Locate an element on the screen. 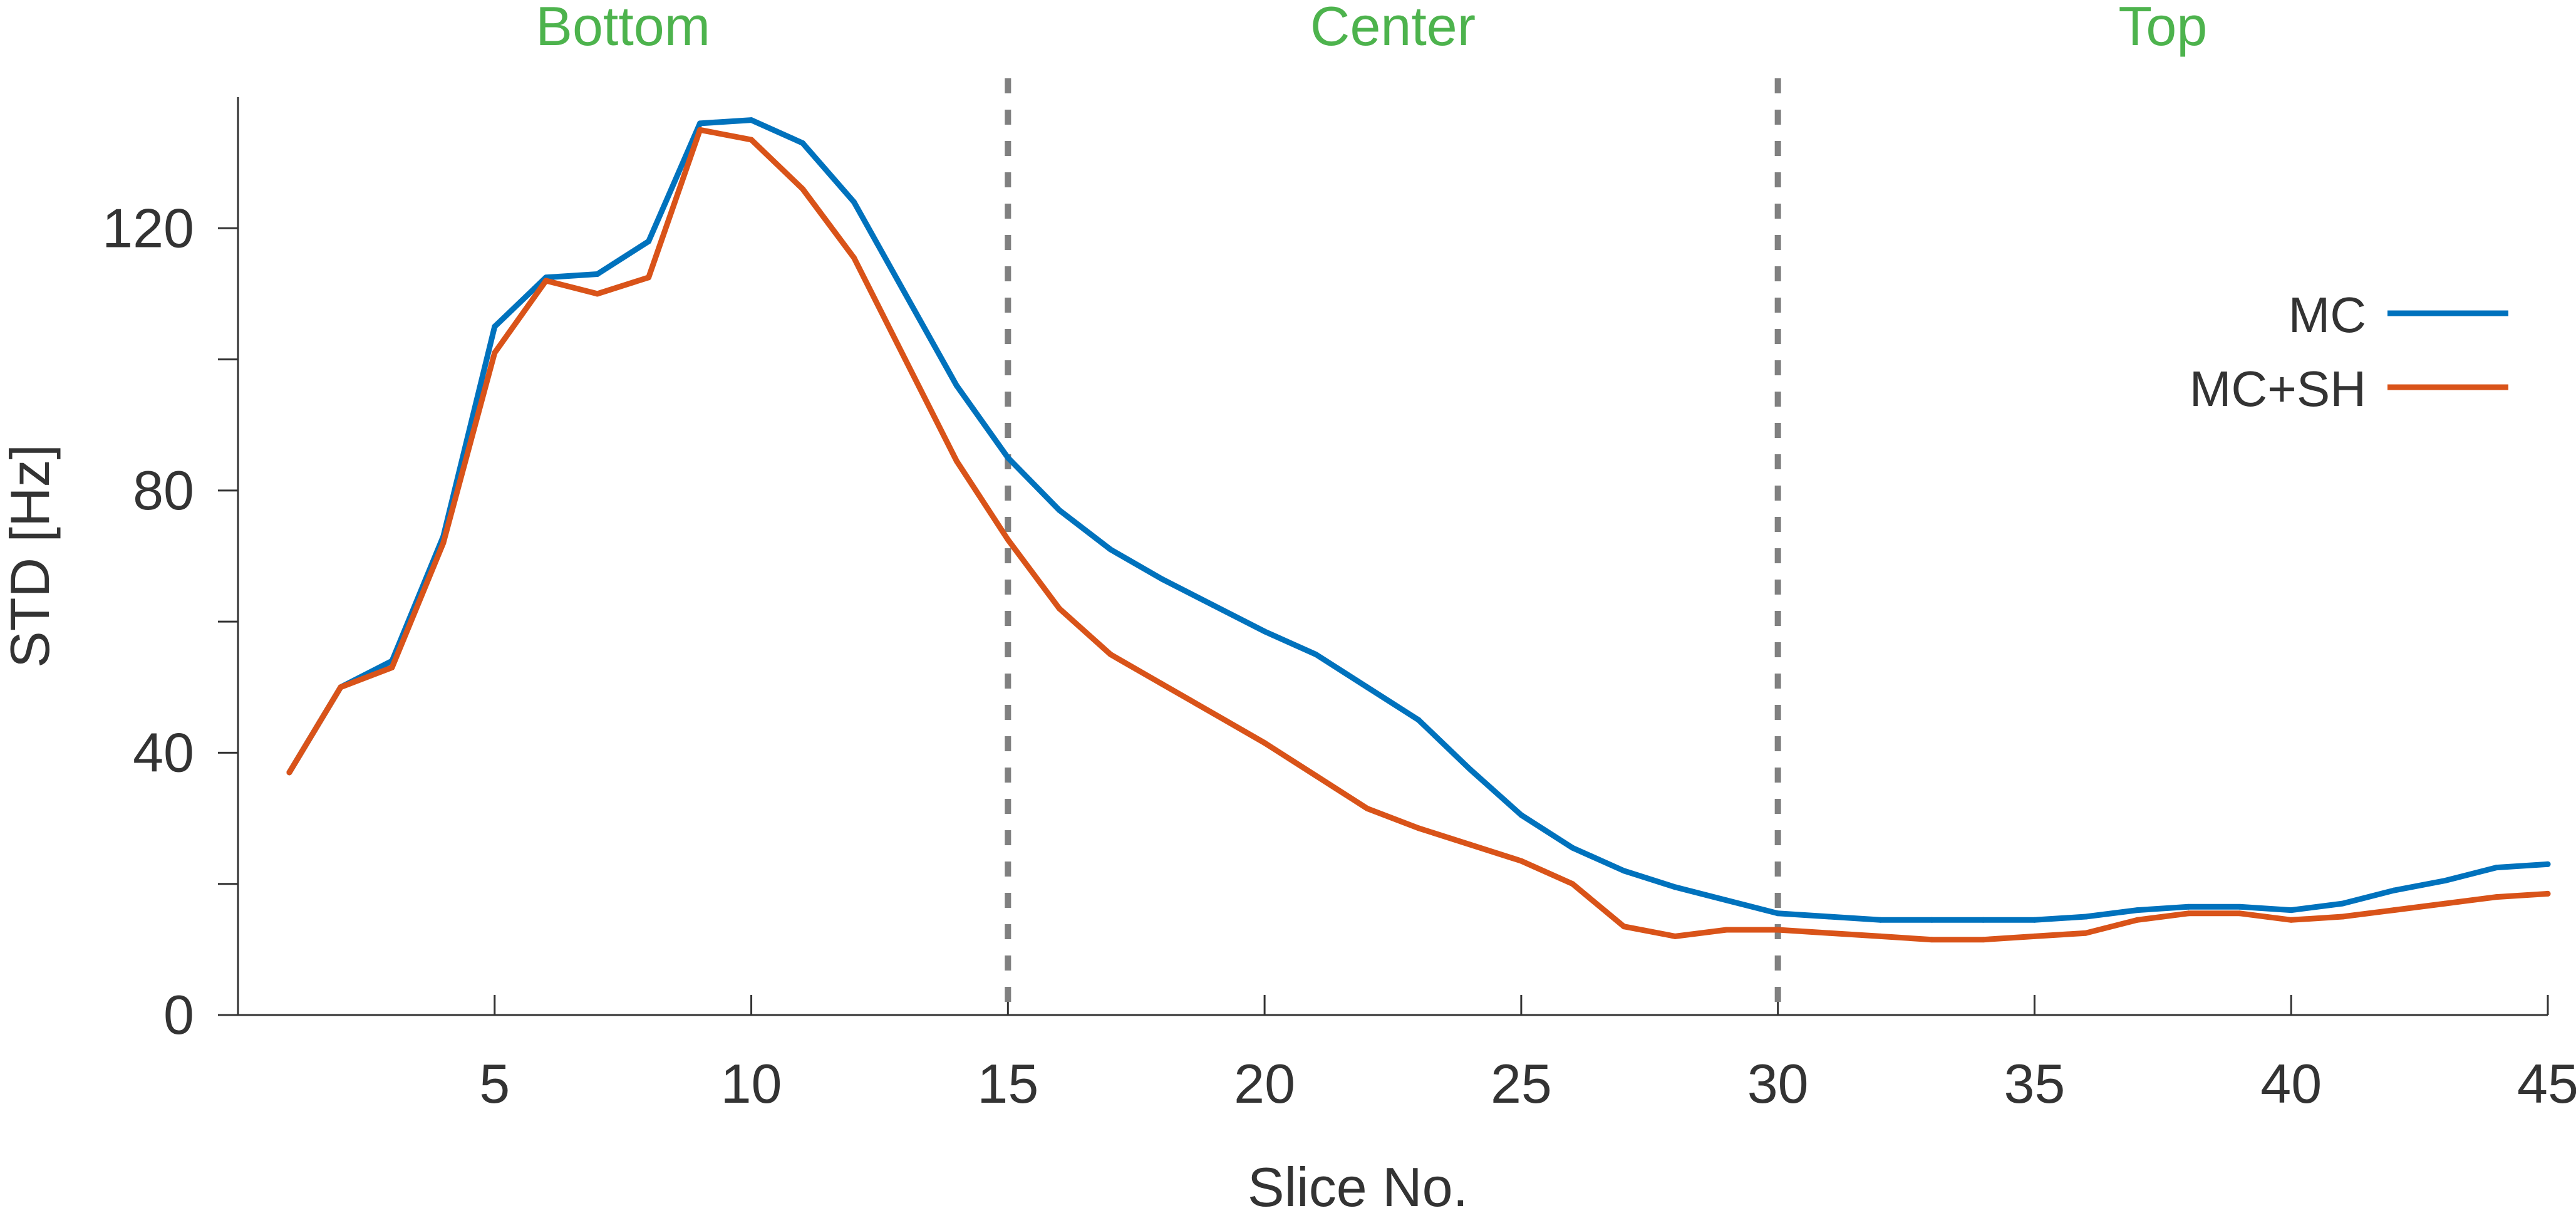 The image size is (2576, 1213). y-tick-label: 40 is located at coordinates (163, 752).